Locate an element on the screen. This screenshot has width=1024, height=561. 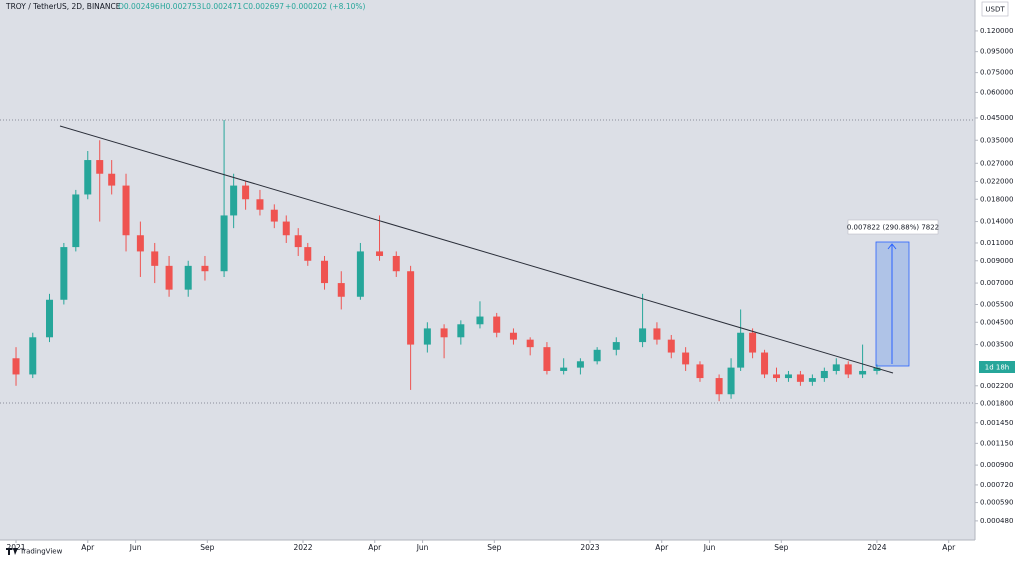
x-tick-label: 2021 is located at coordinates (15, 547).